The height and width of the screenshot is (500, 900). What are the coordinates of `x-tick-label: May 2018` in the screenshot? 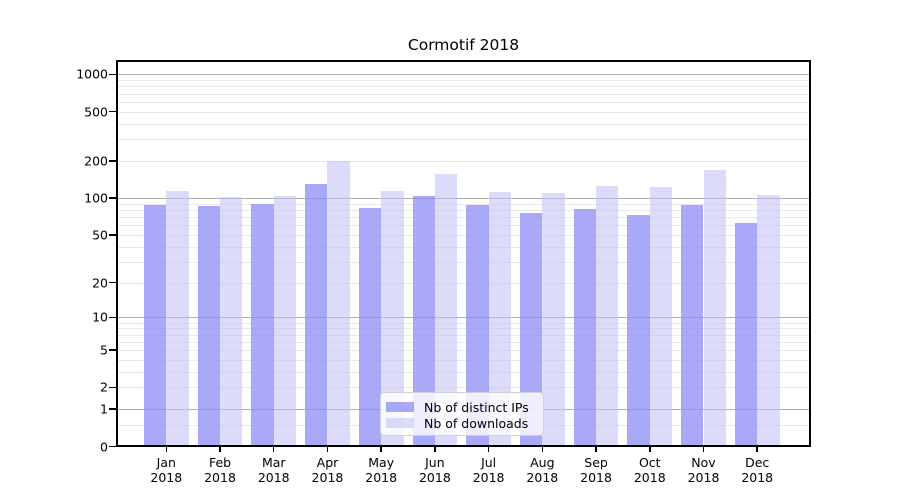 It's located at (381, 470).